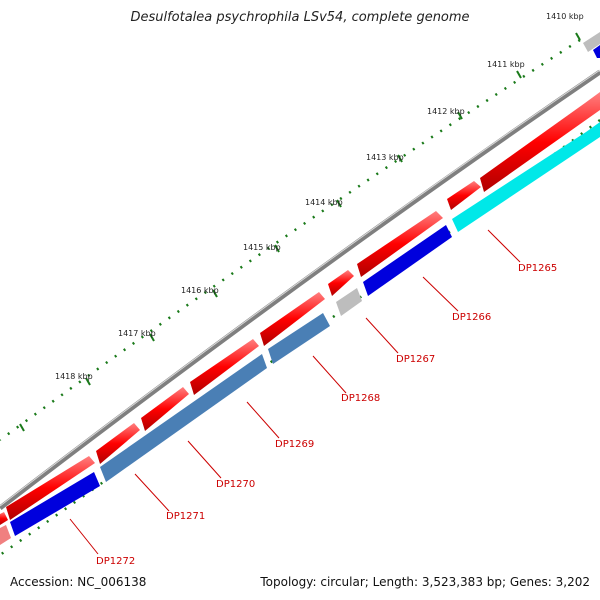 Image resolution: width=600 pixels, height=600 pixels. I want to click on gene-label: DP1266, so click(471, 317).